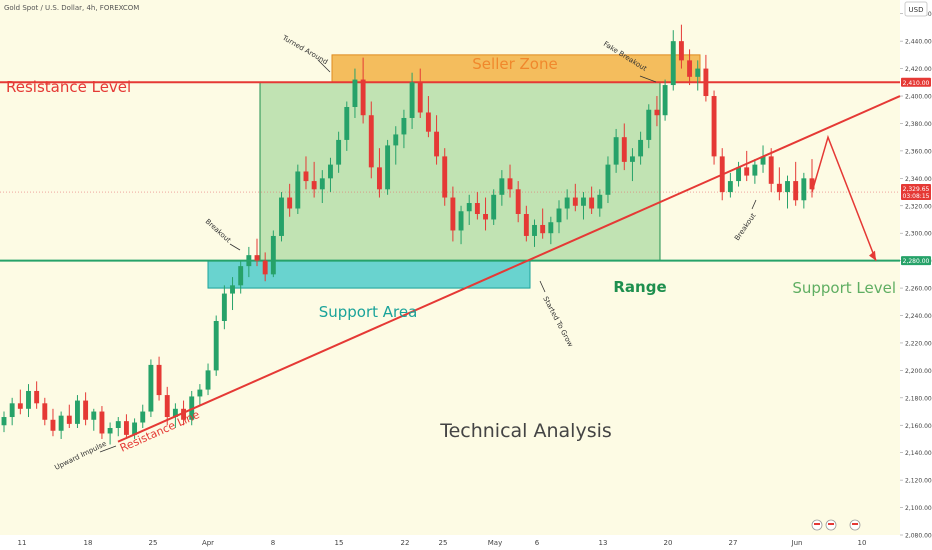 This screenshot has height=550, width=932. I want to click on seller-zone-label: Seller Zone, so click(514, 64).